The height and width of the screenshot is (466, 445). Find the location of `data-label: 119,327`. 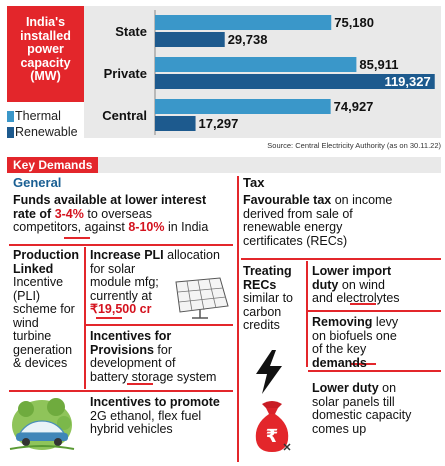

data-label: 119,327 is located at coordinates (407, 81).